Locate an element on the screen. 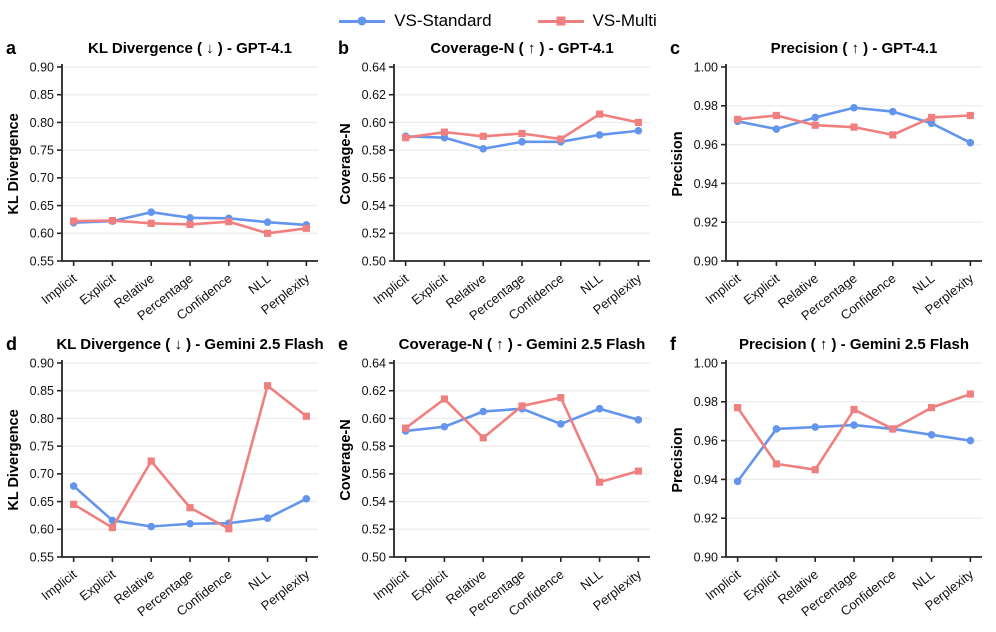  legend: VS-Standard VS-Multi is located at coordinates (498, 19).